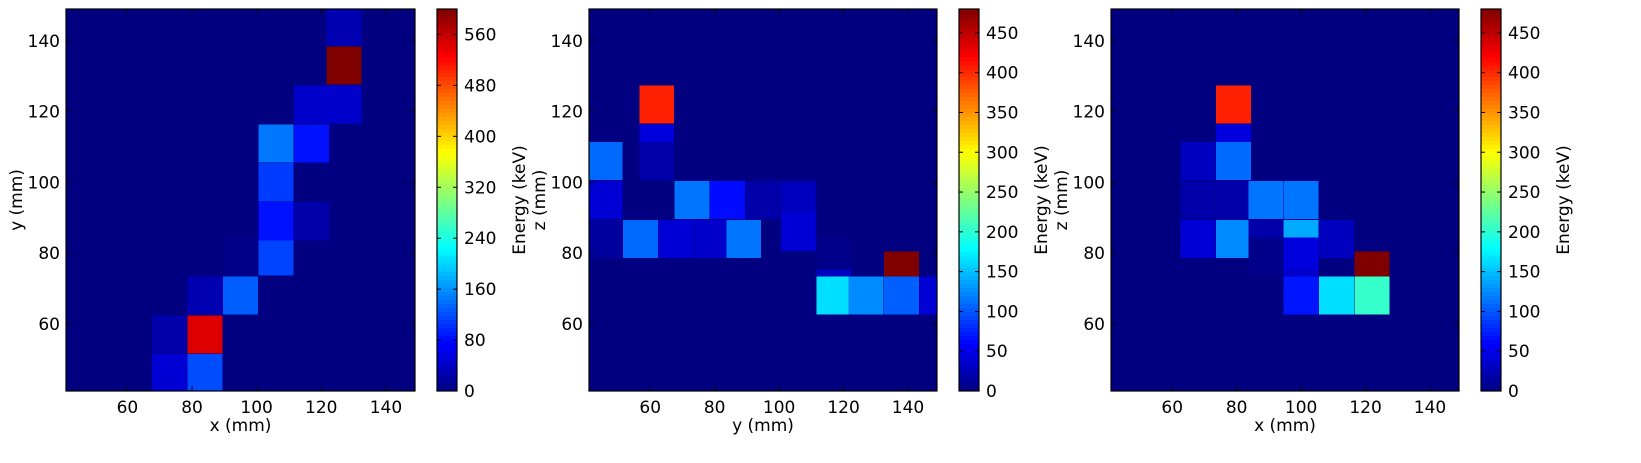 The width and height of the screenshot is (1641, 463). I want to click on x-tick-label: 60, so click(1172, 408).